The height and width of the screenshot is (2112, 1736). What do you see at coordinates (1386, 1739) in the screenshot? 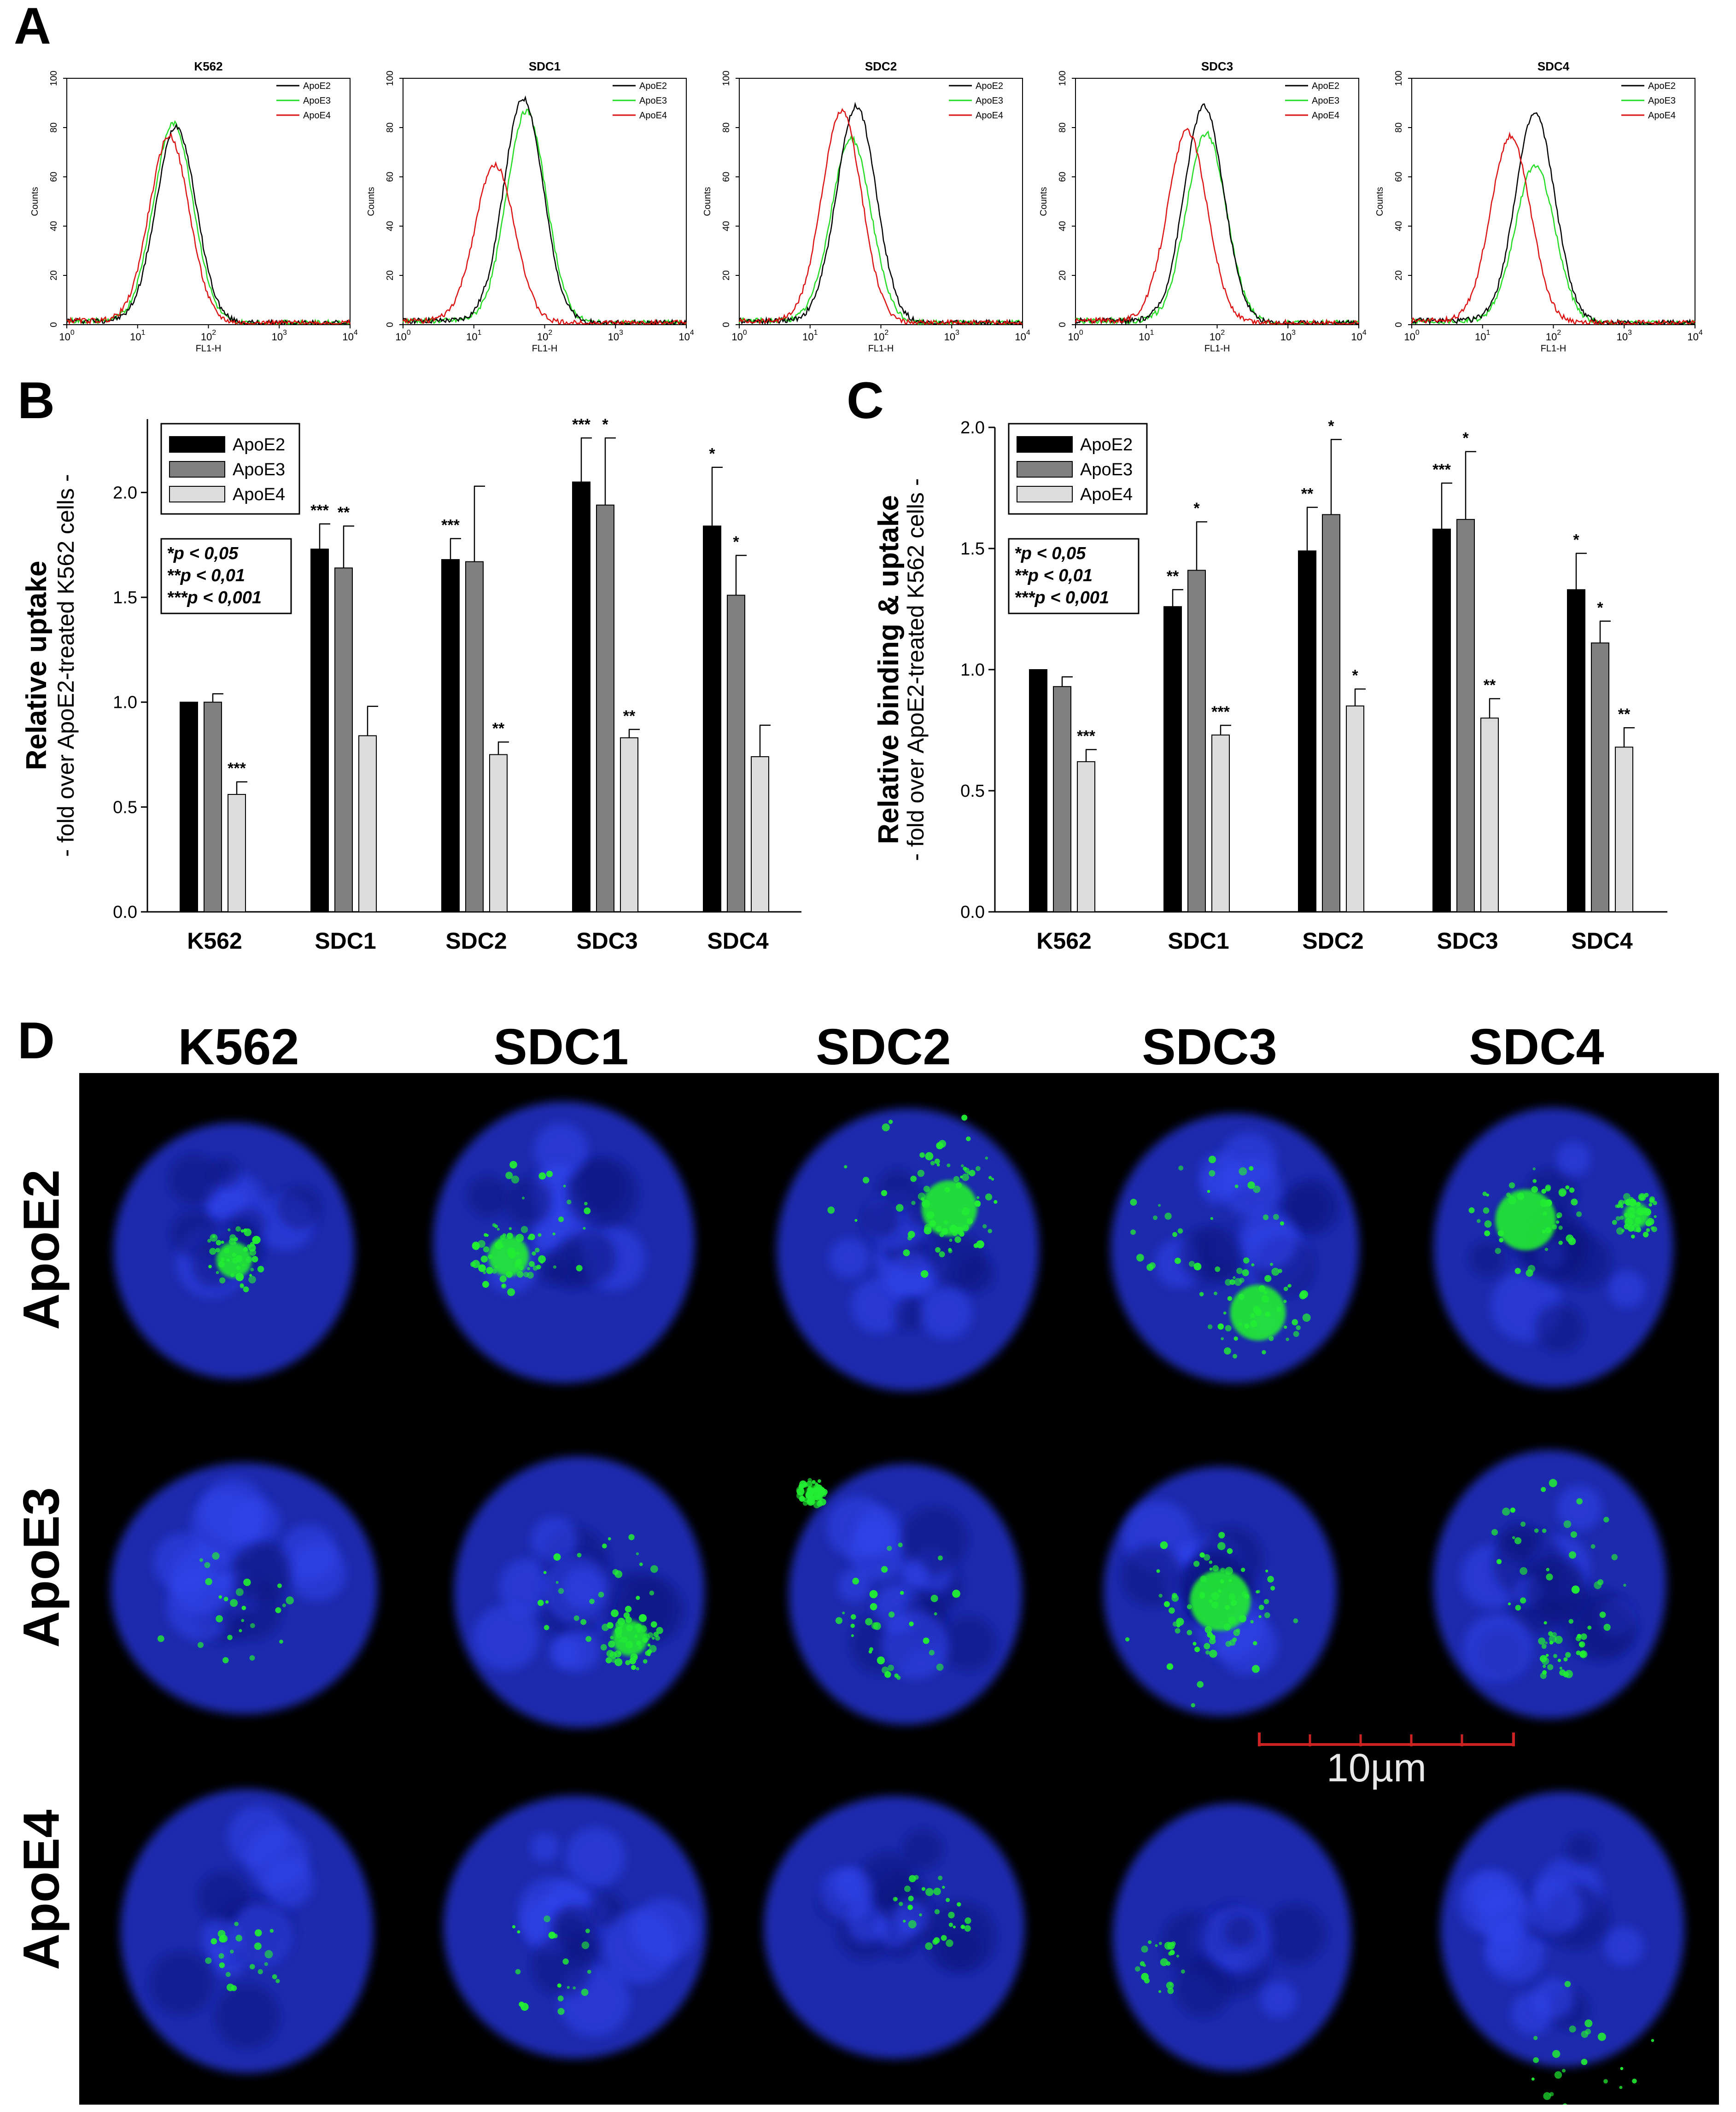
I see `scale-bar` at bounding box center [1386, 1739].